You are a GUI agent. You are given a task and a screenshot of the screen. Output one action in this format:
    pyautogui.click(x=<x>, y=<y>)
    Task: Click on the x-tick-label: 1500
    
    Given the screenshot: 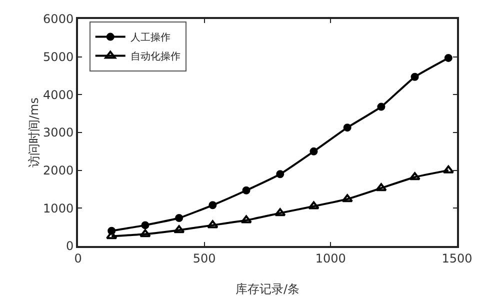 What is the action you would take?
    pyautogui.click(x=457, y=258)
    